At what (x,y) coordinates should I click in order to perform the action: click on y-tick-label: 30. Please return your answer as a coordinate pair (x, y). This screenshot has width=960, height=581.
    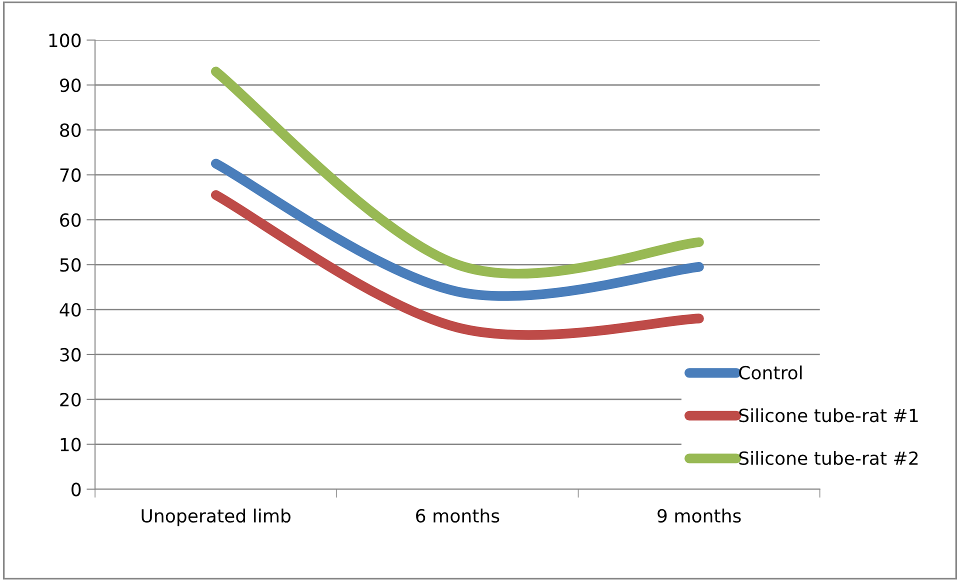
    Looking at the image, I should click on (70, 355).